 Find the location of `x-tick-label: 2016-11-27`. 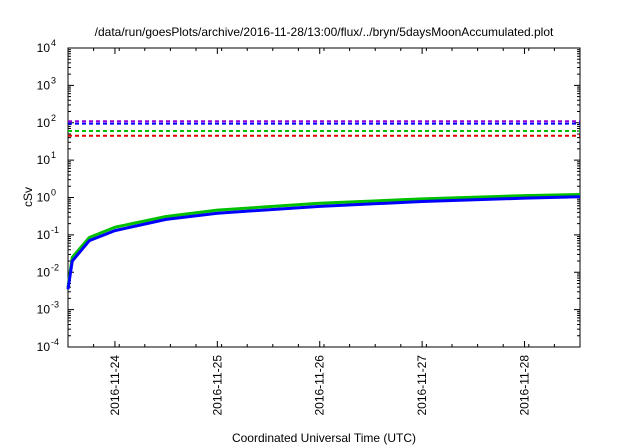

x-tick-label: 2016-11-27 is located at coordinates (422, 385).